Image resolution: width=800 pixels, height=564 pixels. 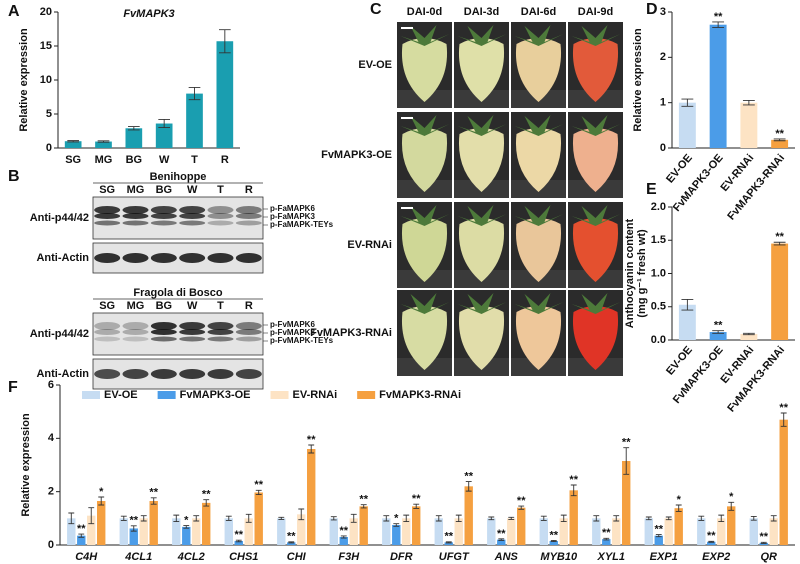 What do you see at coordinates (51, 545) in the screenshot?
I see `y-tick-label: 0` at bounding box center [51, 545].